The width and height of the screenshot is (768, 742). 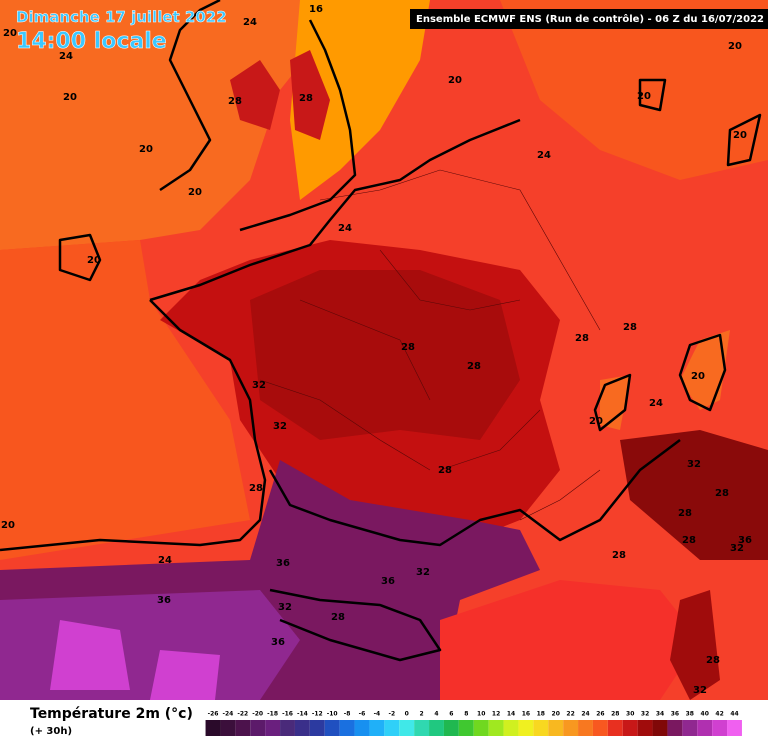 I want to click on coast-south, so click(x=474, y=493).